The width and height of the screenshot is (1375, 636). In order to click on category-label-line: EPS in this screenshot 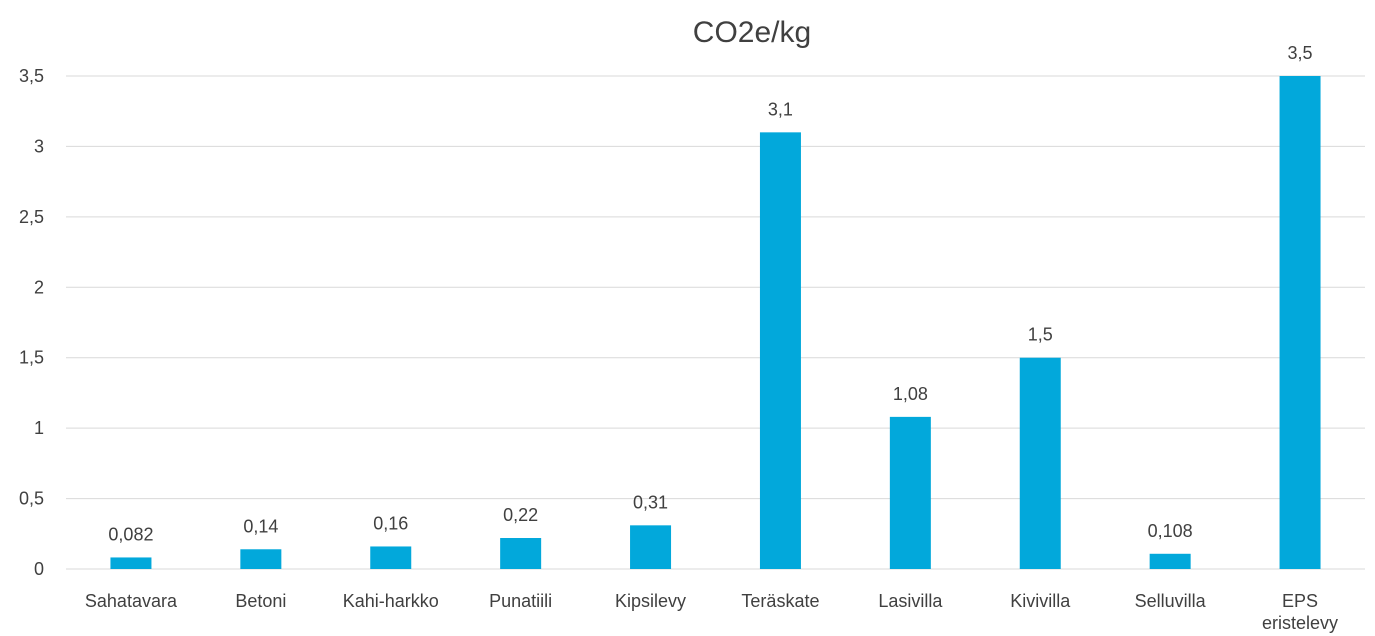, I will do `click(1300, 601)`.